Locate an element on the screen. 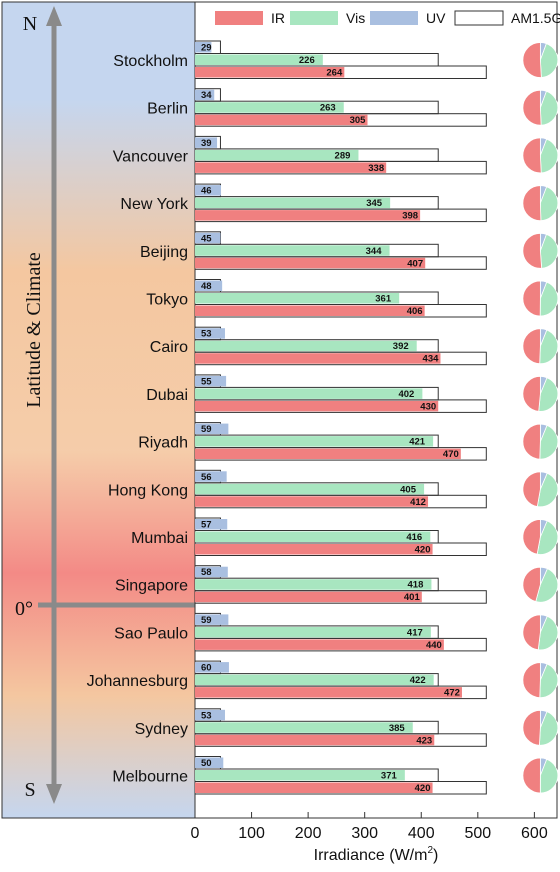  row-new-york: New York 46 345 398 is located at coordinates (339, 203).